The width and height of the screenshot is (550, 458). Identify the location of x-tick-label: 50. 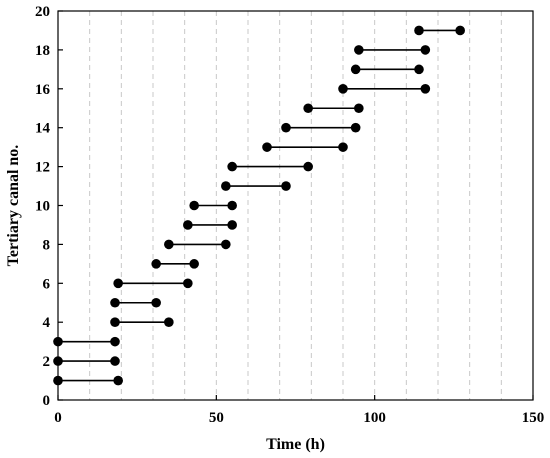
(216, 418).